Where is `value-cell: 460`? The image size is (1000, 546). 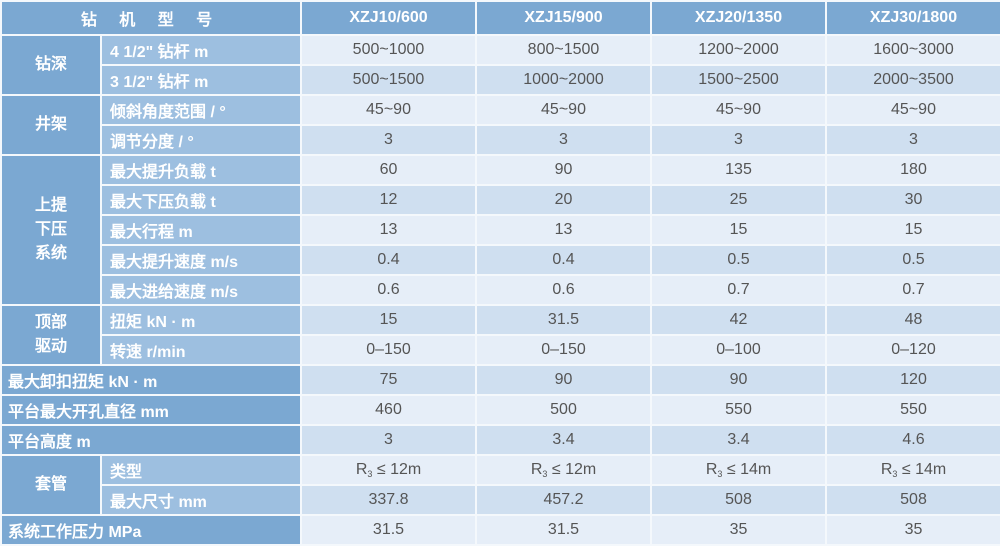 value-cell: 460 is located at coordinates (388, 410).